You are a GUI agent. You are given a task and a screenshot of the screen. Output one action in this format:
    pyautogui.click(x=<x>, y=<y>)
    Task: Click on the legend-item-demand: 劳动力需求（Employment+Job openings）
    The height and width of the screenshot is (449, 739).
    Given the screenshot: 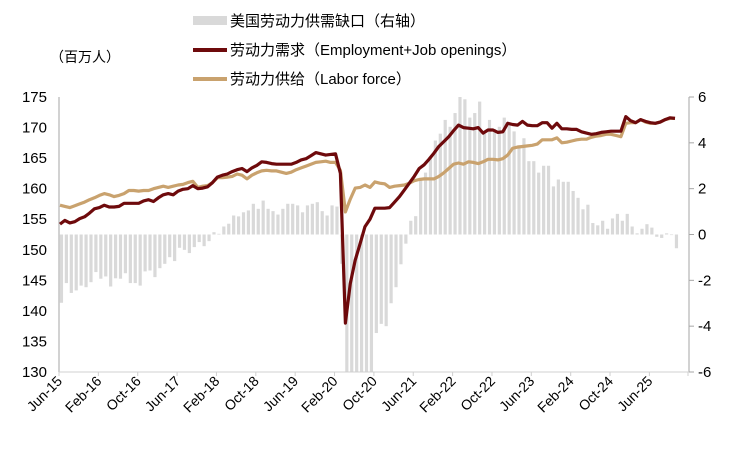 What is the action you would take?
    pyautogui.click(x=354, y=49)
    